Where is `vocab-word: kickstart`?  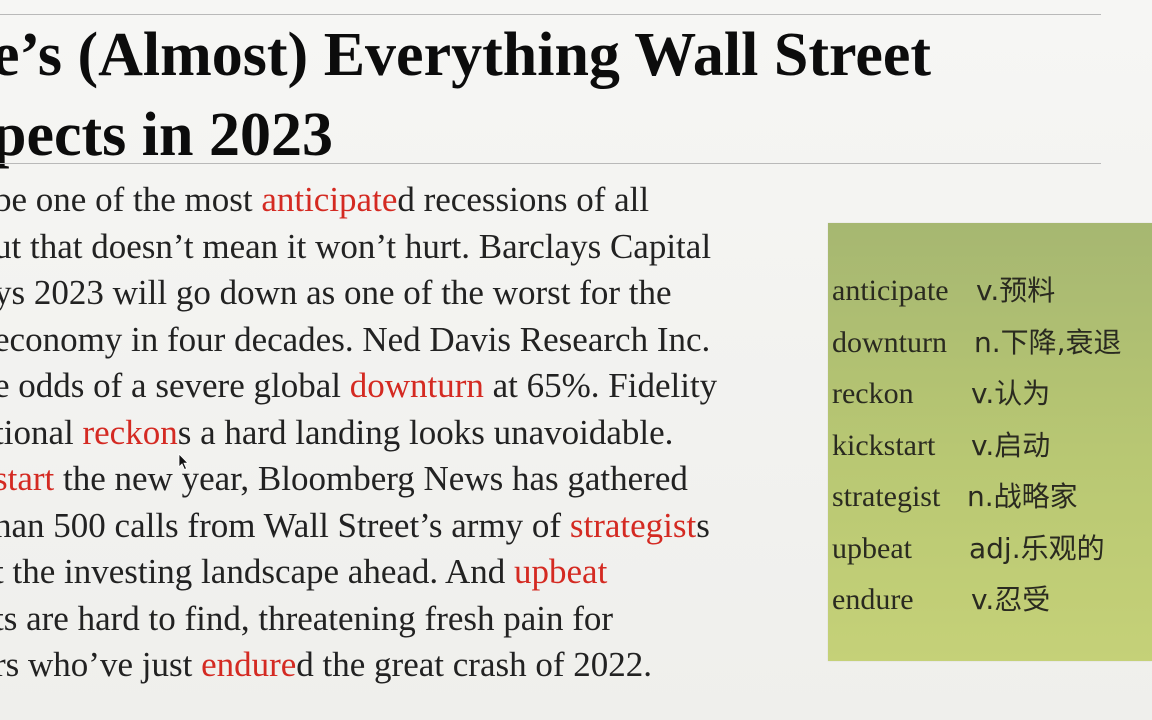 vocab-word: kickstart is located at coordinates (884, 445).